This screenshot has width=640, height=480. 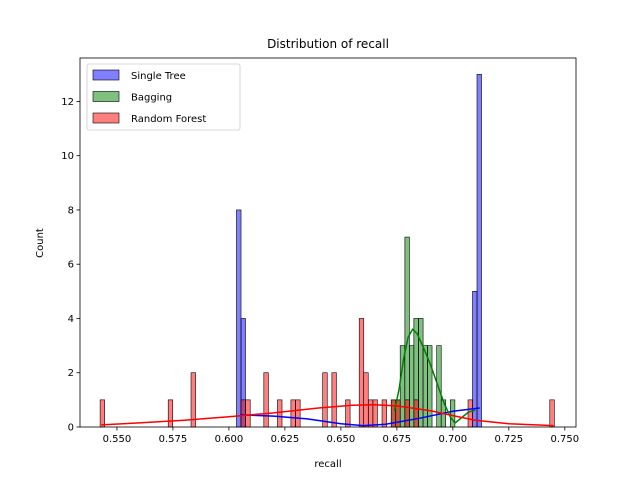 What do you see at coordinates (509, 439) in the screenshot?
I see `x-tick-label: 0.725` at bounding box center [509, 439].